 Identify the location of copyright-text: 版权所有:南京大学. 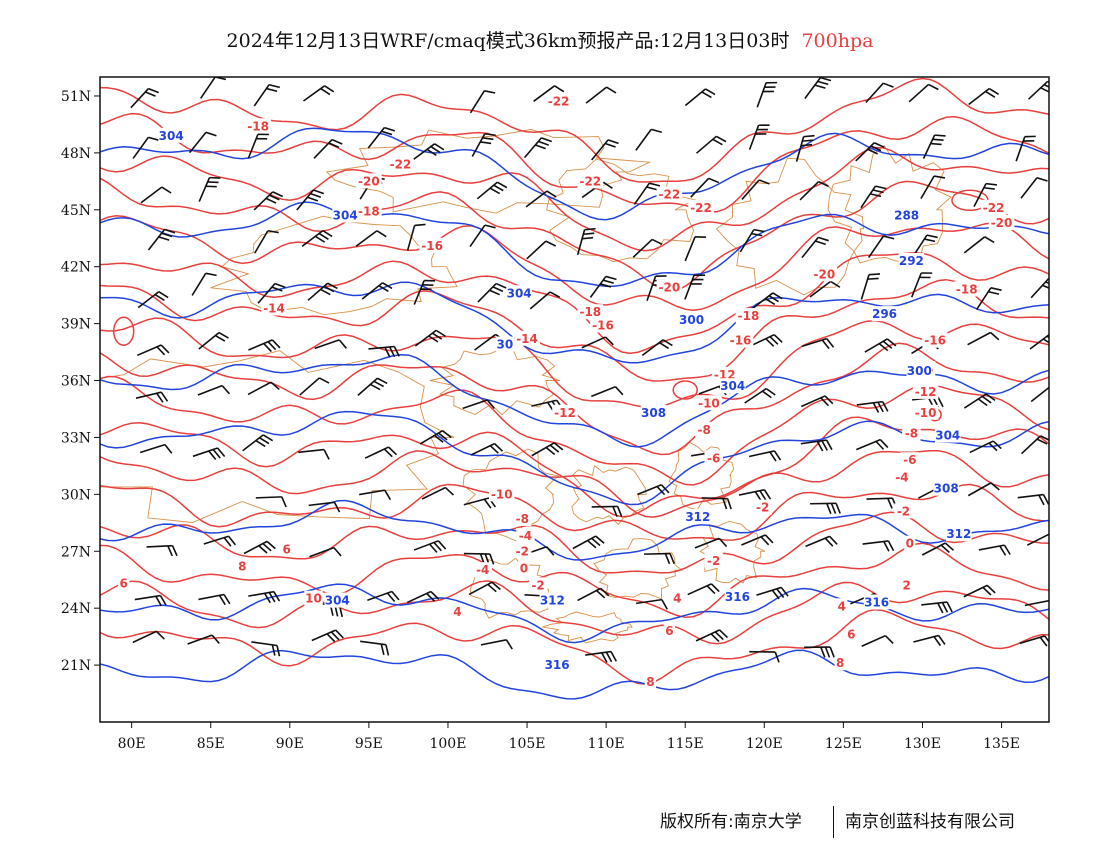
(731, 822).